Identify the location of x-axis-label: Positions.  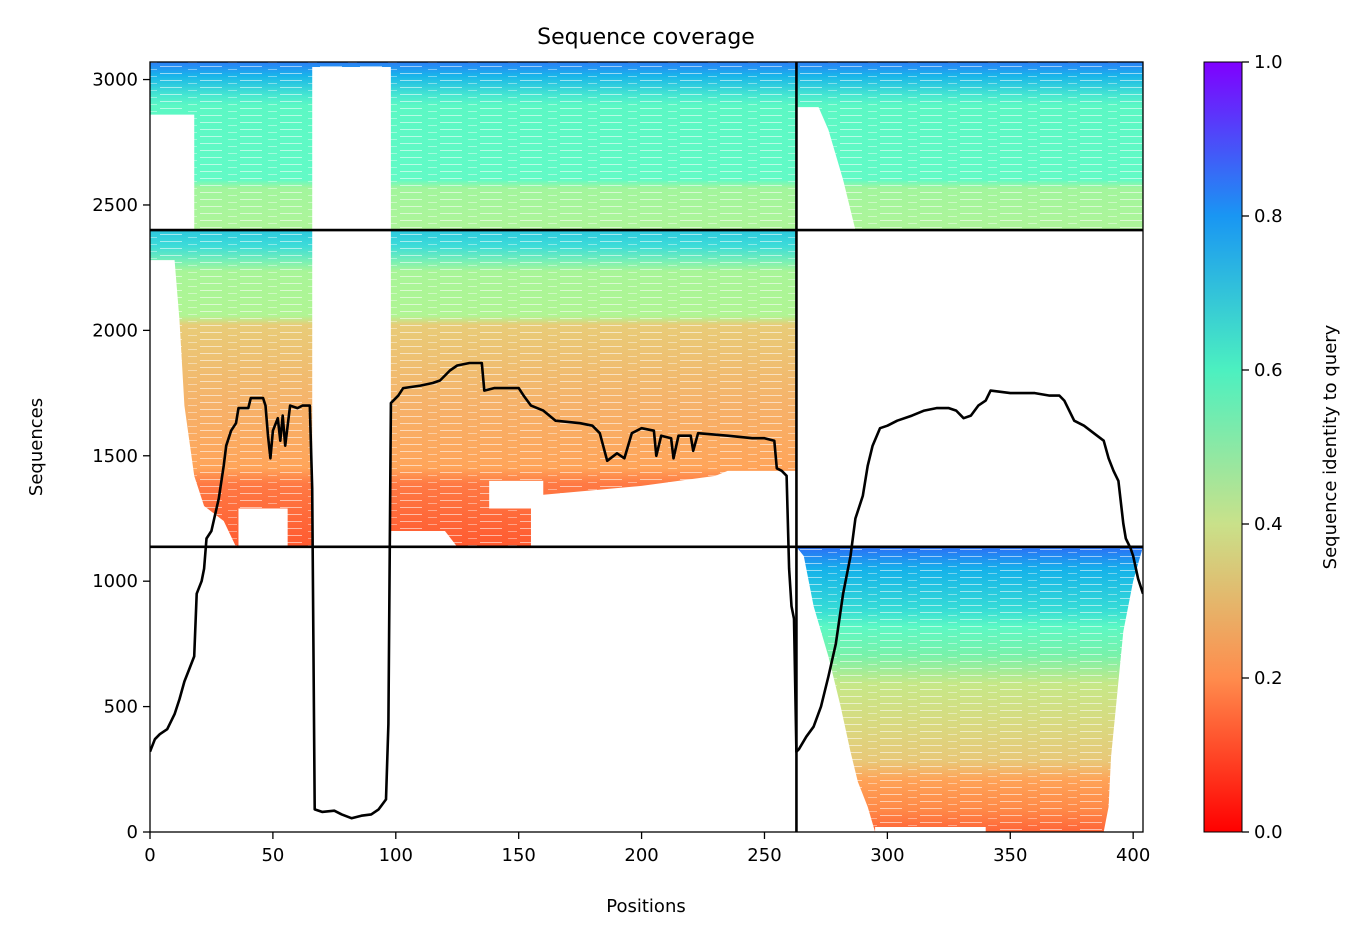
(645, 906).